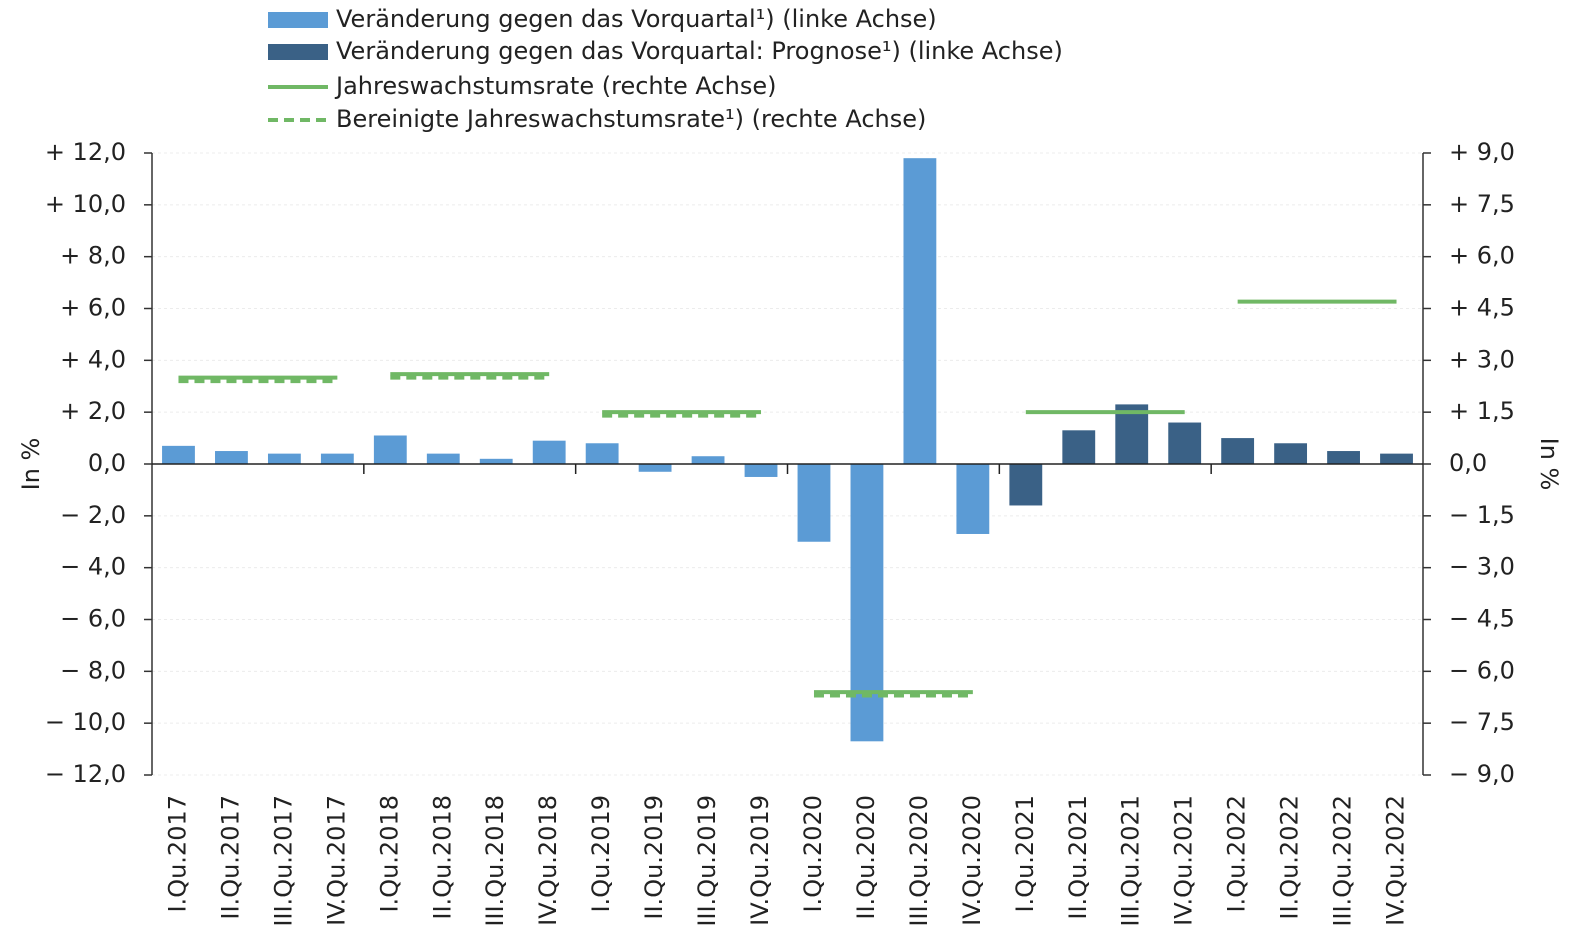  Describe the element at coordinates (177, 854) in the screenshot. I see `x-tick-label: I.Qu.2017` at that location.